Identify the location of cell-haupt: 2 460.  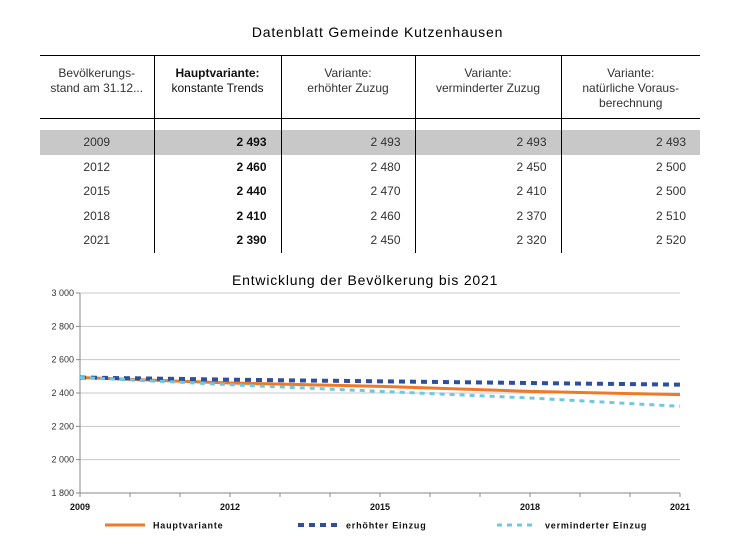
(217, 166).